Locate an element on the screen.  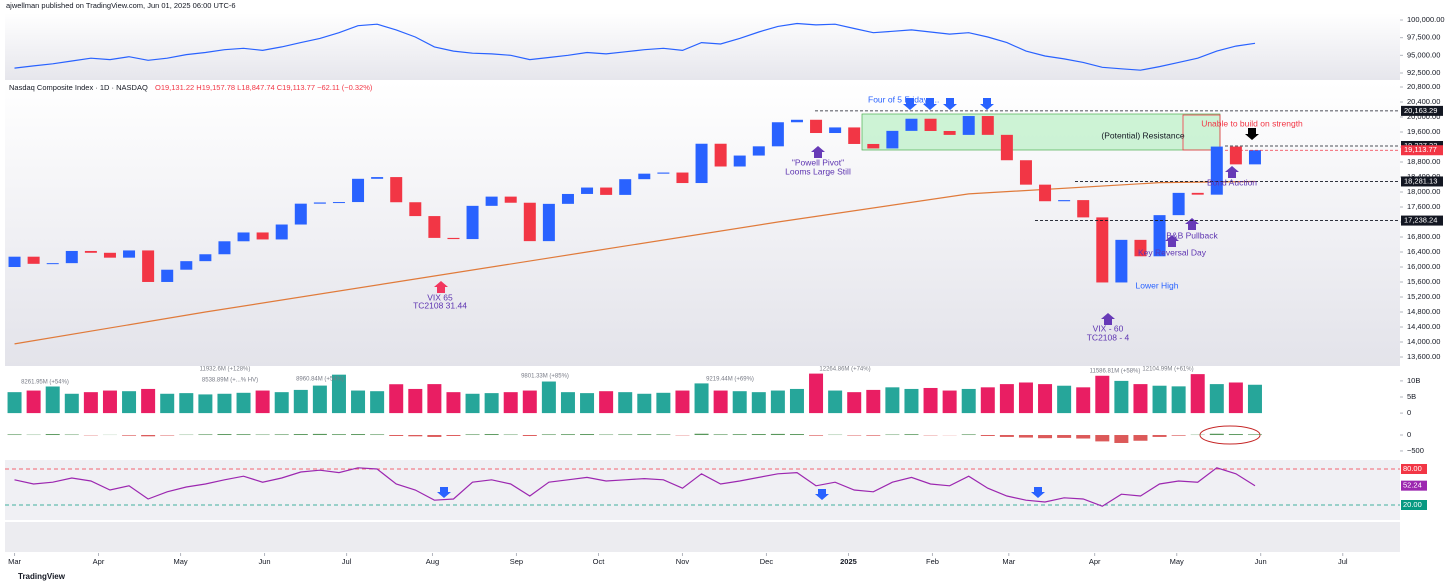
x-tick-label: 2025 is located at coordinates (848, 561).